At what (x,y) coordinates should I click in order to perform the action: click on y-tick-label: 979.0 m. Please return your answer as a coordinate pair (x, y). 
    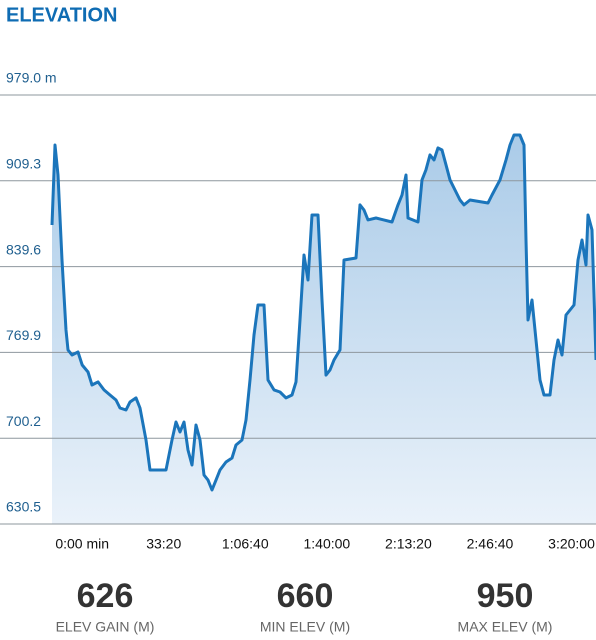
    Looking at the image, I should click on (31, 78).